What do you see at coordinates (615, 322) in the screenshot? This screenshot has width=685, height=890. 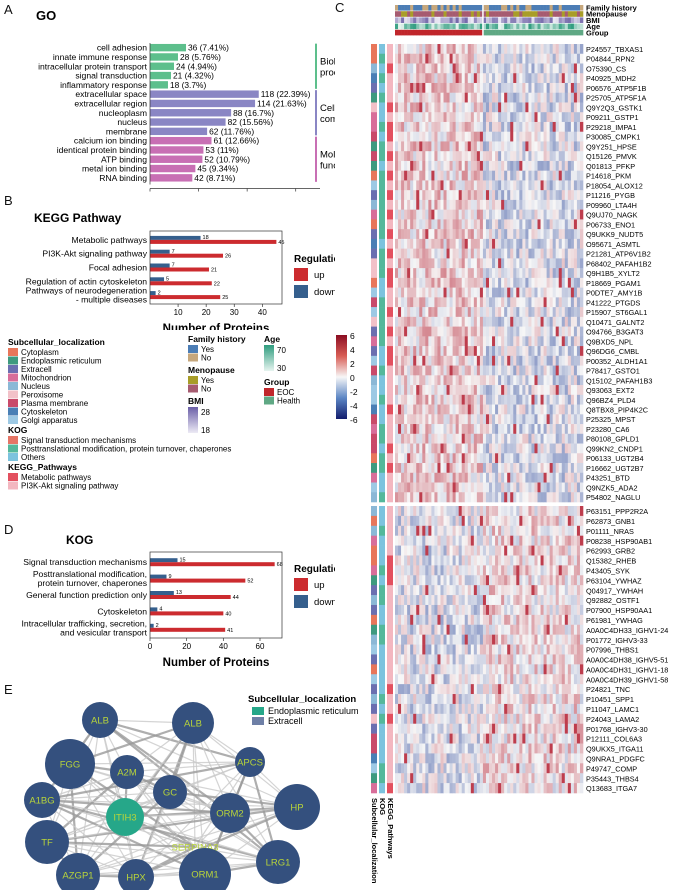 I see `heatmap-row-label: Q10471_GALNT2` at bounding box center [615, 322].